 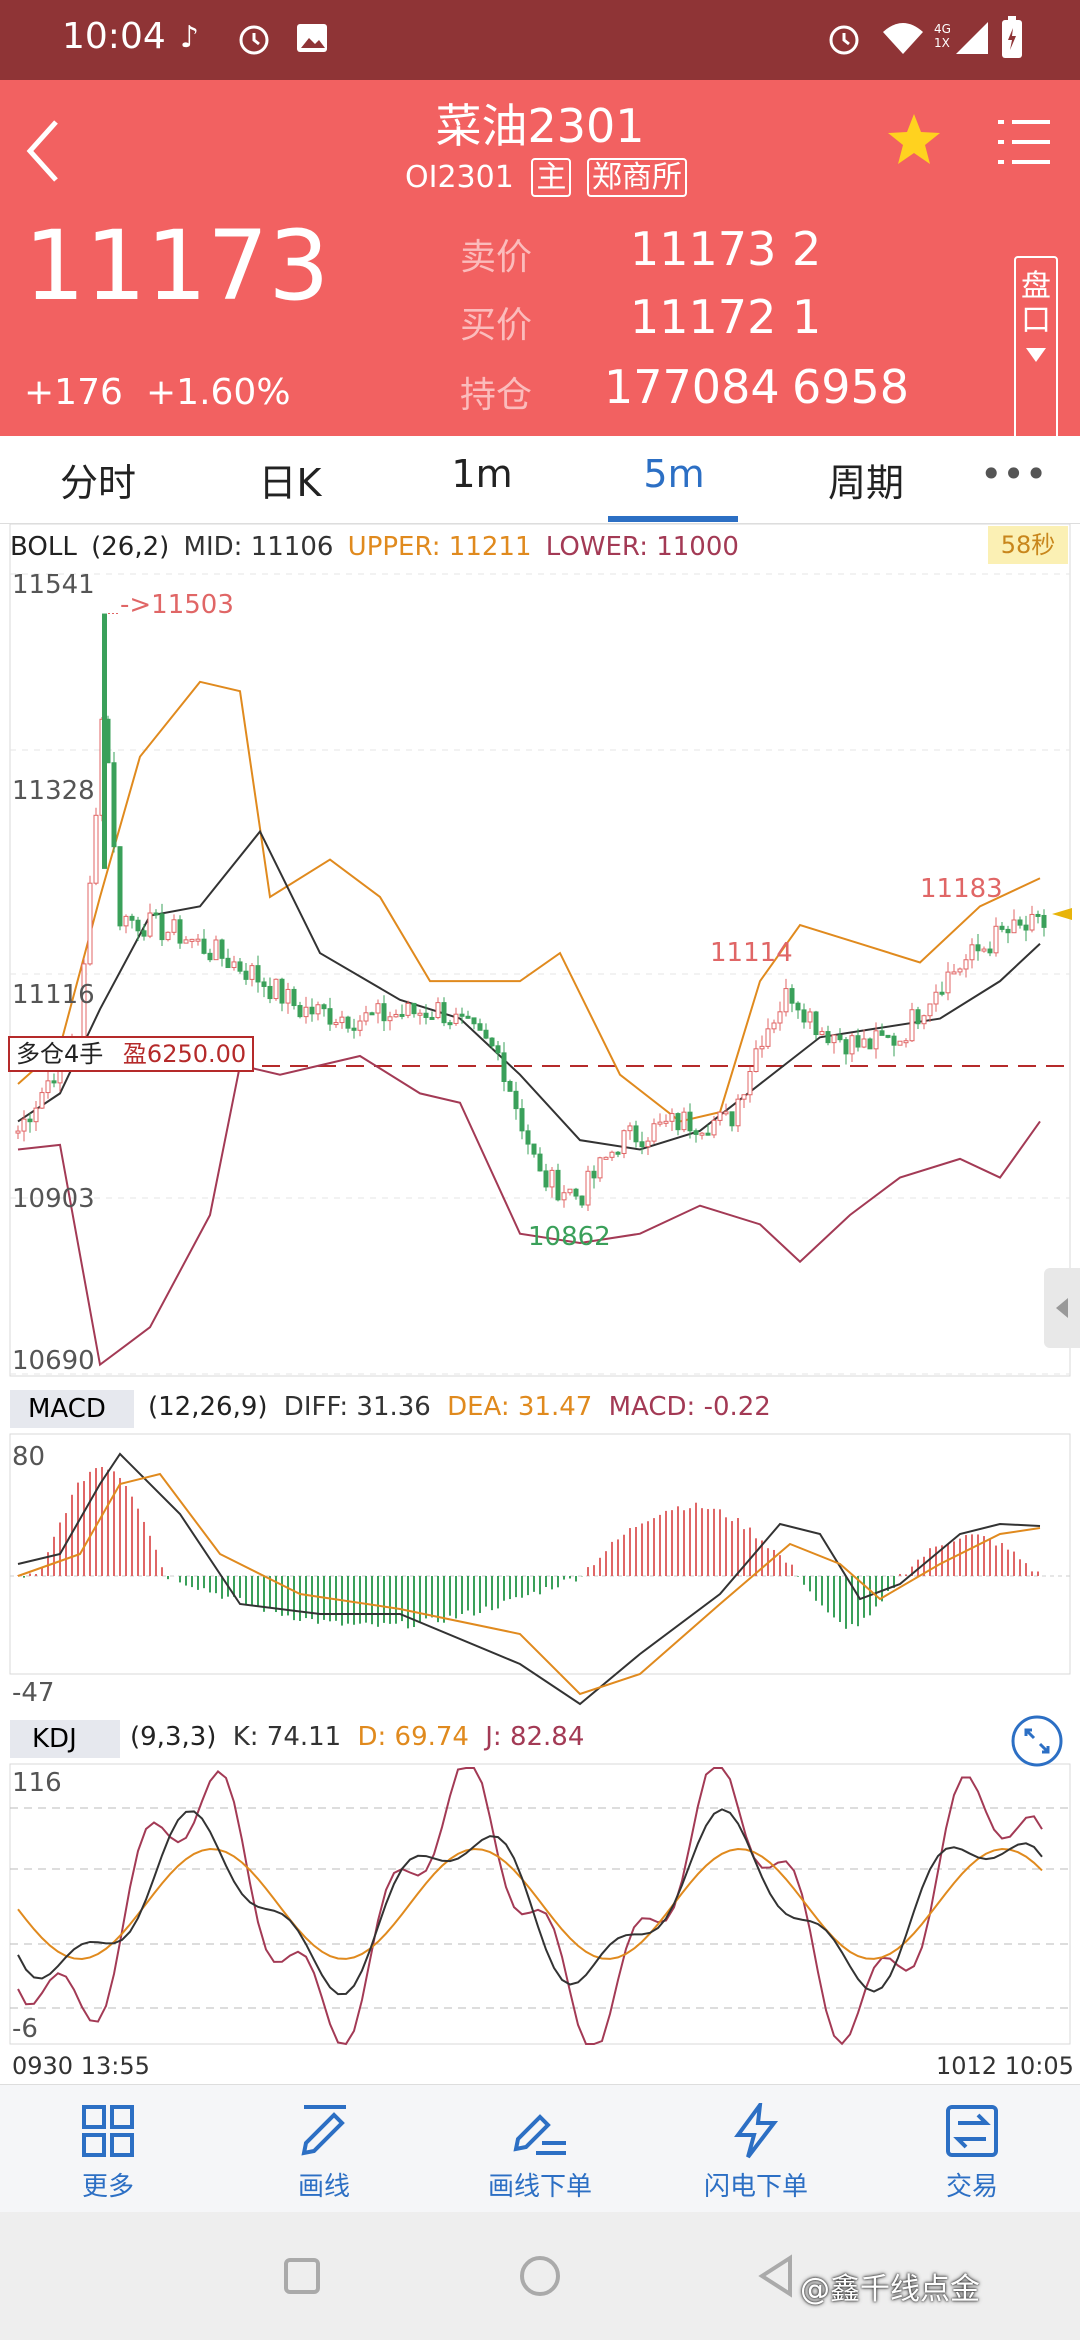 I want to click on more-tabs-icon: •••, so click(x=1014, y=474).